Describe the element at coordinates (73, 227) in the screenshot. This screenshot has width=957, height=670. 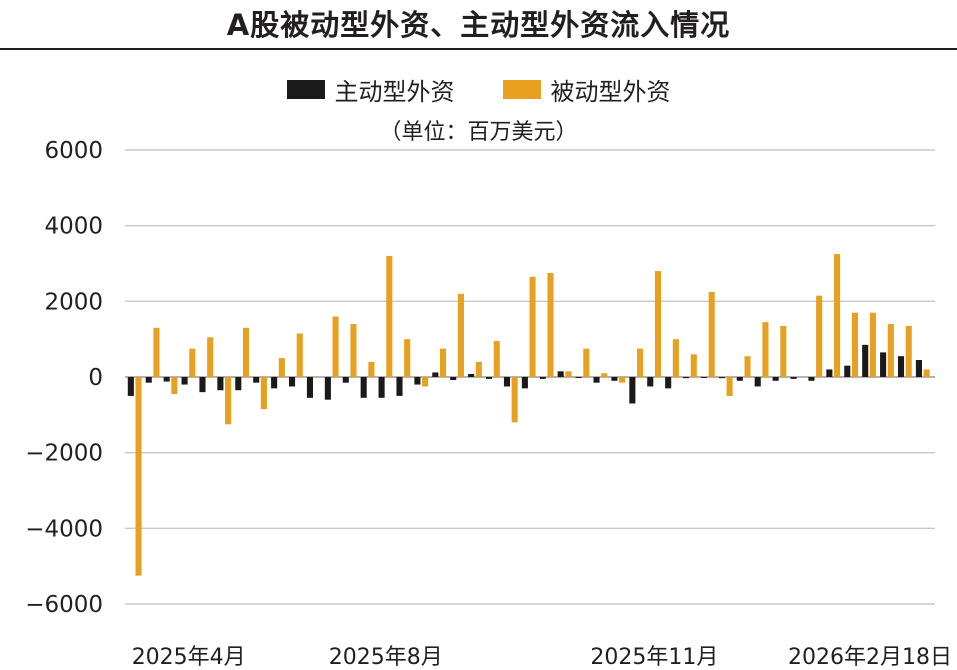
I see `y-tick-label: 4000` at that location.